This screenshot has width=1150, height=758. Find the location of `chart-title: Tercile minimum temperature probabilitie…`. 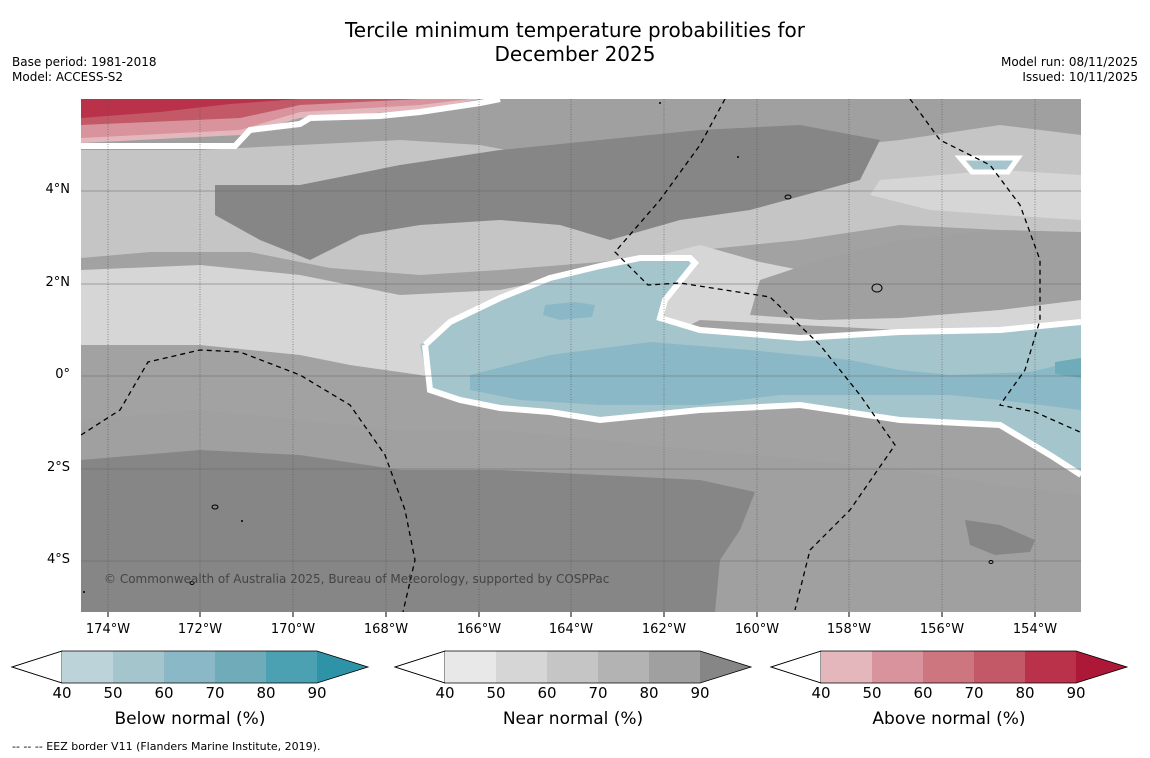

chart-title: Tercile minimum temperature probabilitie… is located at coordinates (575, 42).